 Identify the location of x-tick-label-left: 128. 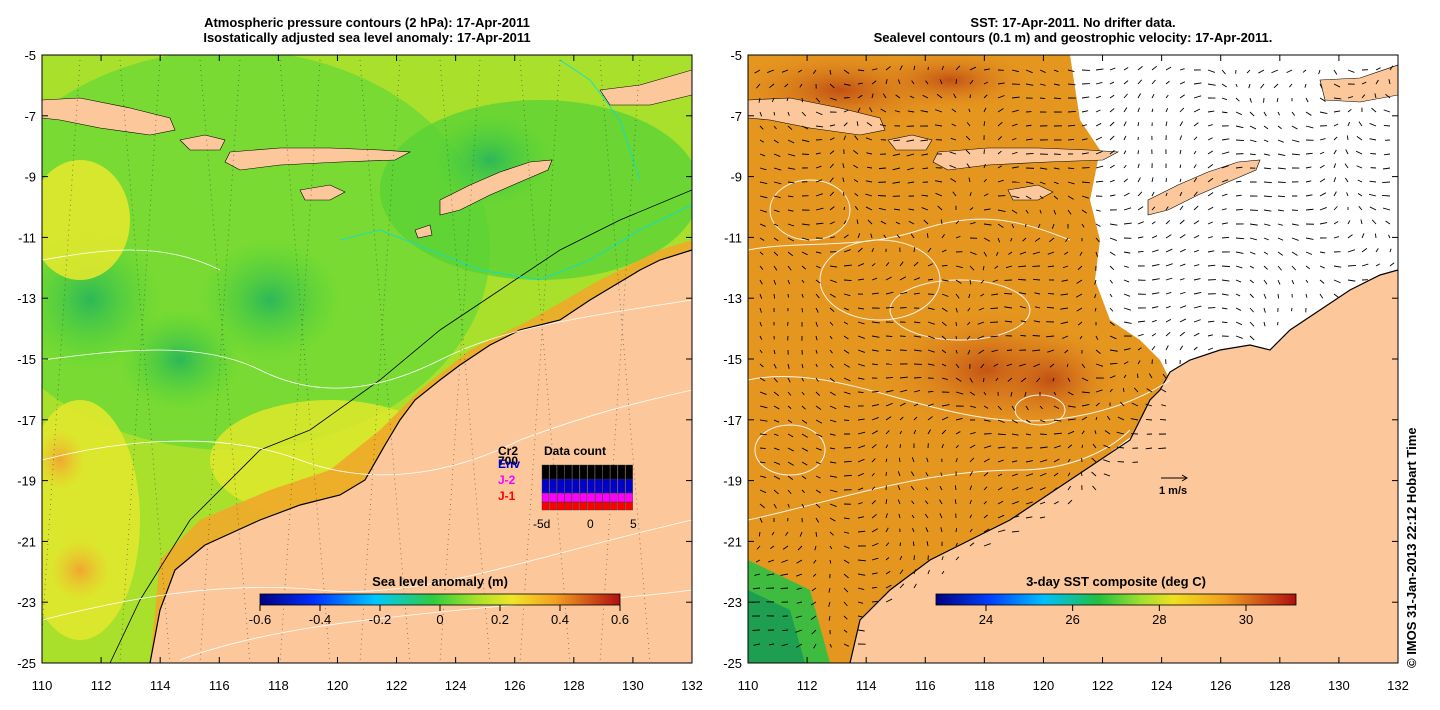
(574, 685).